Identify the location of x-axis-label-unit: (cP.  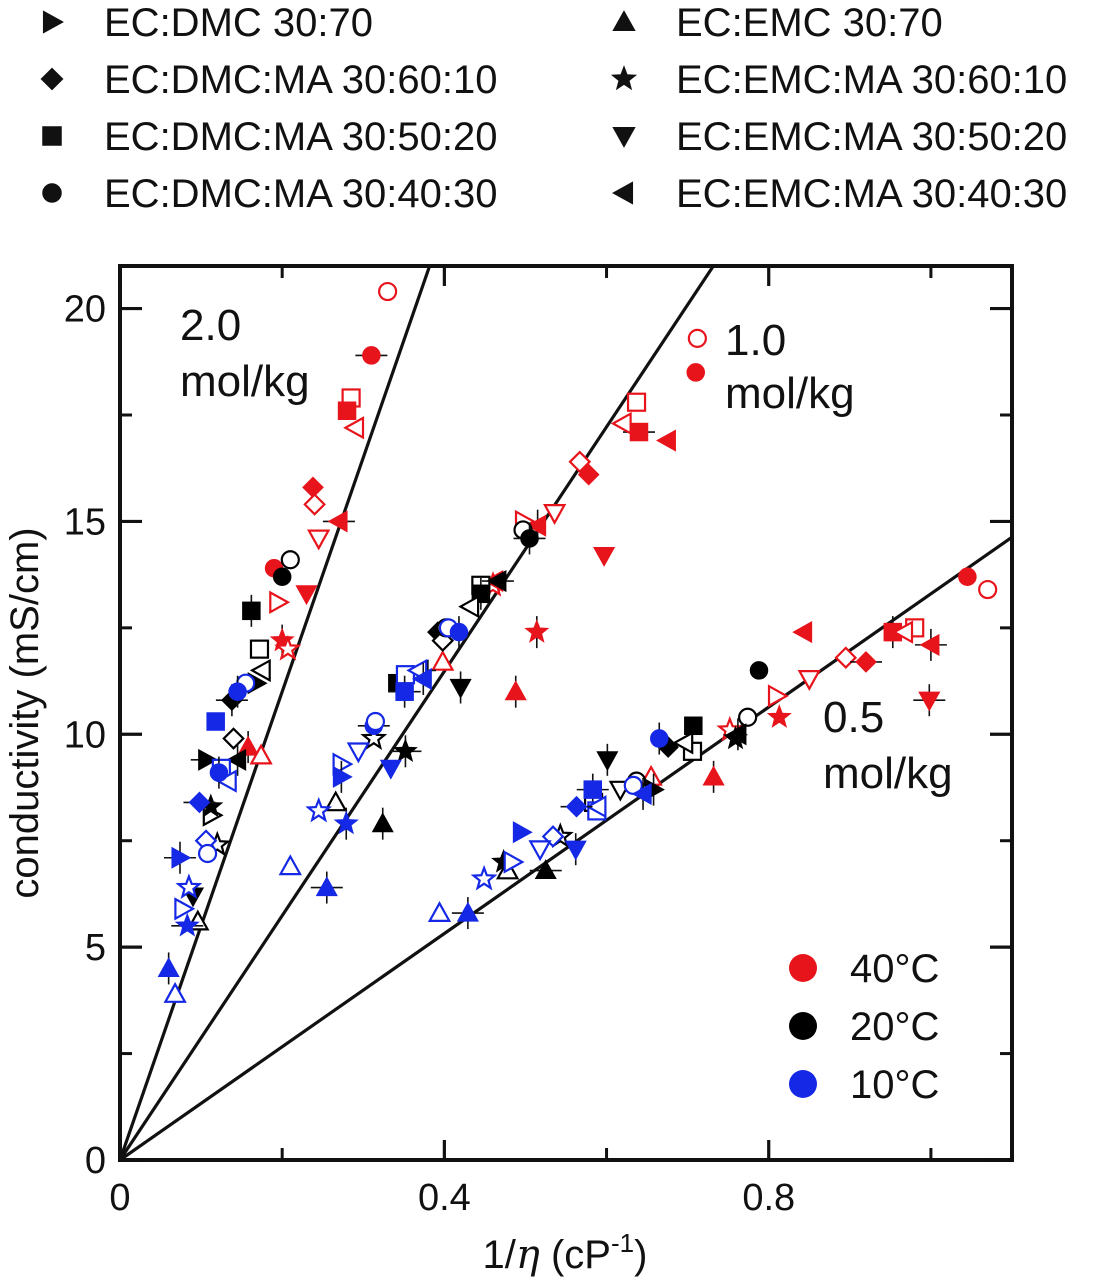
(575, 1255).